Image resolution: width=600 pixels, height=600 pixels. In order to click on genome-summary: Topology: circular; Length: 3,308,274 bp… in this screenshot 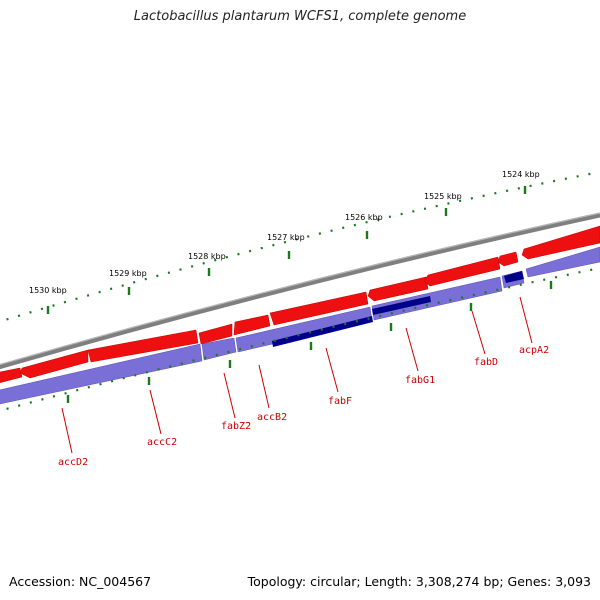, I will do `click(419, 581)`.